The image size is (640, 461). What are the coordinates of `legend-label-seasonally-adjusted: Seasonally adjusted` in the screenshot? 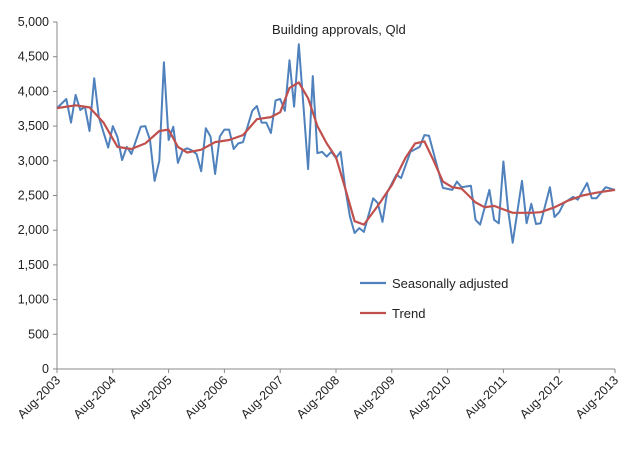 It's located at (450, 283).